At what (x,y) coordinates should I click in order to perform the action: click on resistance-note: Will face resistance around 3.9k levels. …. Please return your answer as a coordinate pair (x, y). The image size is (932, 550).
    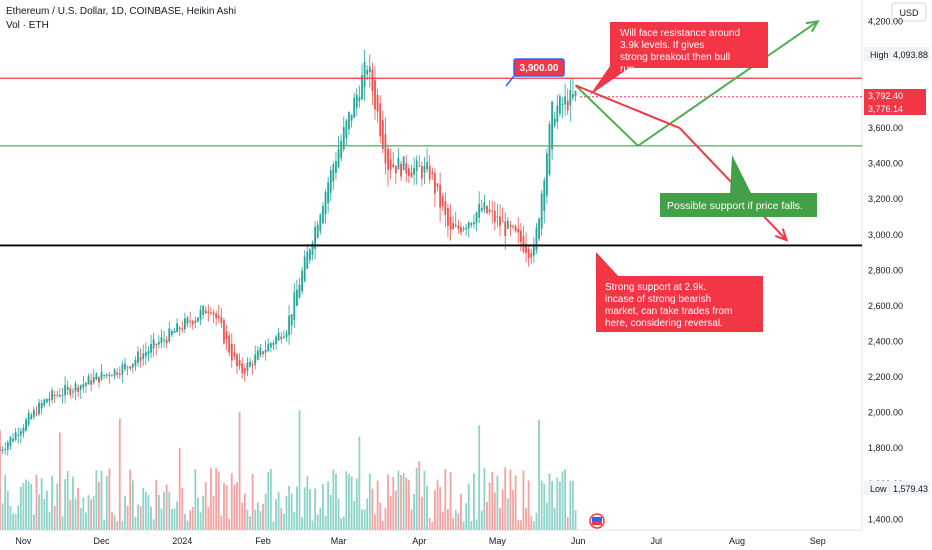
    Looking at the image, I should click on (679, 58).